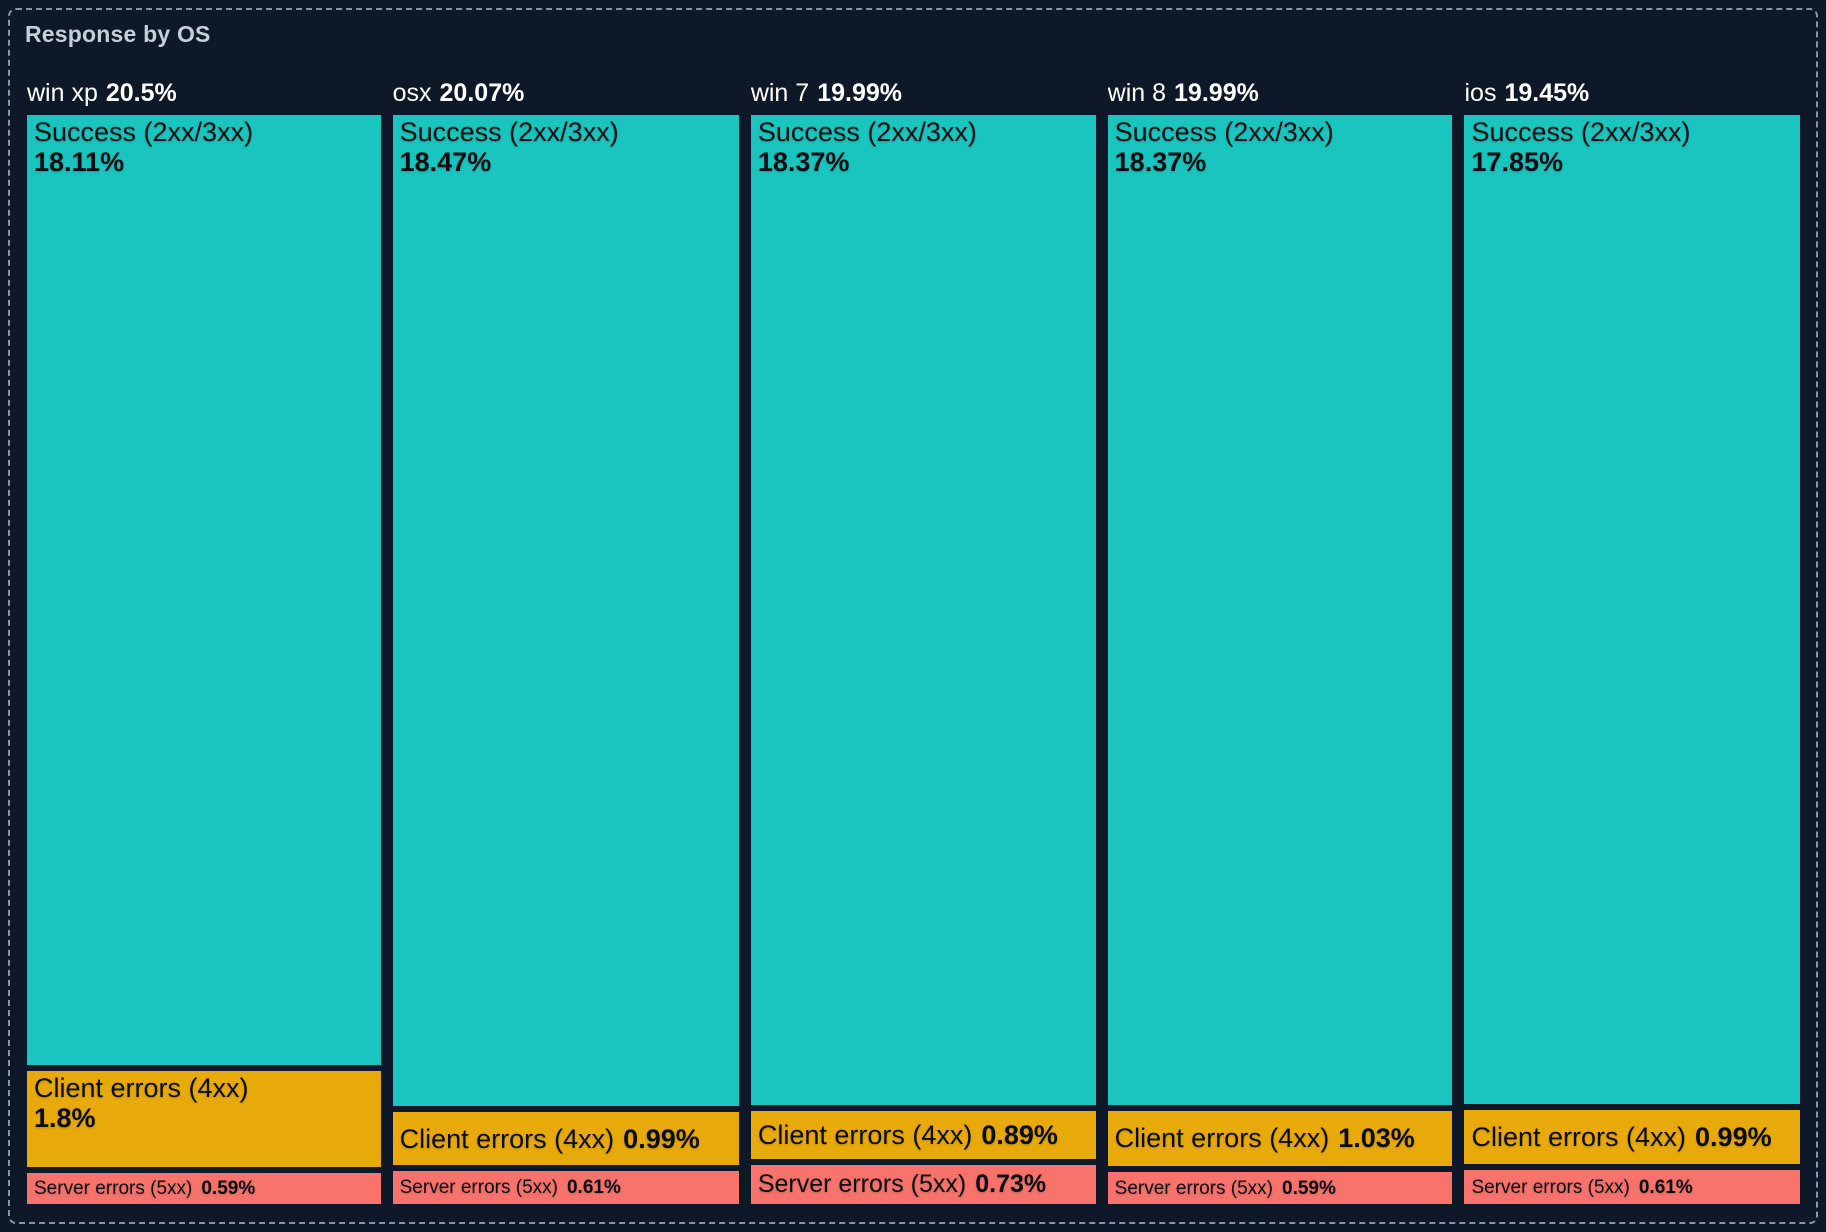 The image size is (1826, 1232). I want to click on segment-value: 17.85%, so click(1517, 162).